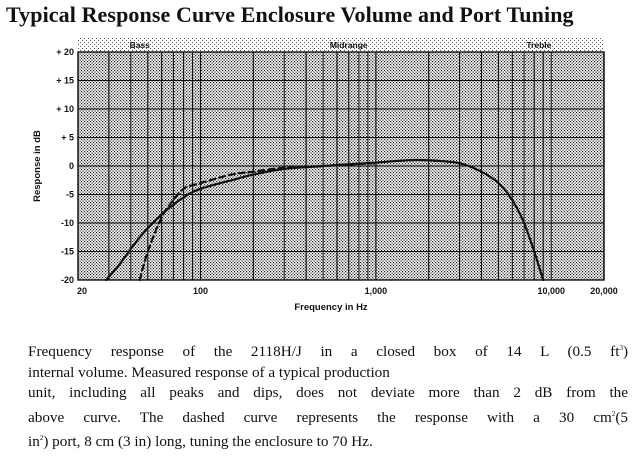 The image size is (644, 456). I want to click on y-tick-label: -5, so click(70, 195).